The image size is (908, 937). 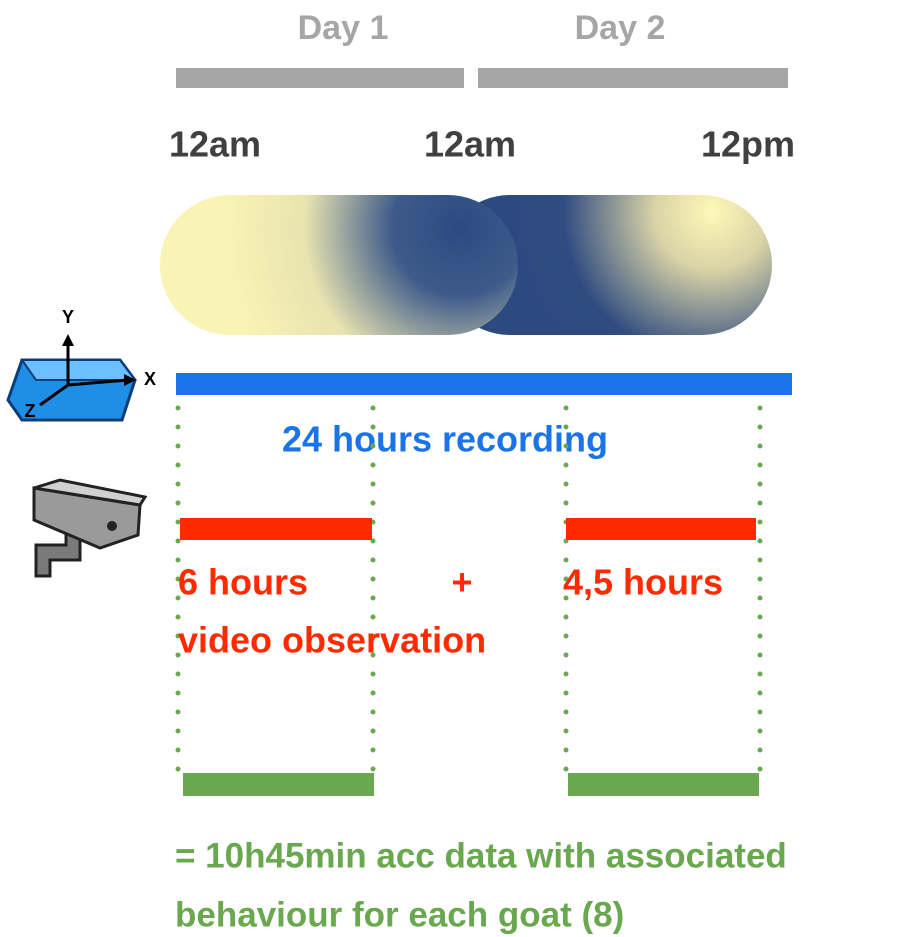 What do you see at coordinates (481, 855) in the screenshot?
I see `result-text: = 10h45min acc data with associated` at bounding box center [481, 855].